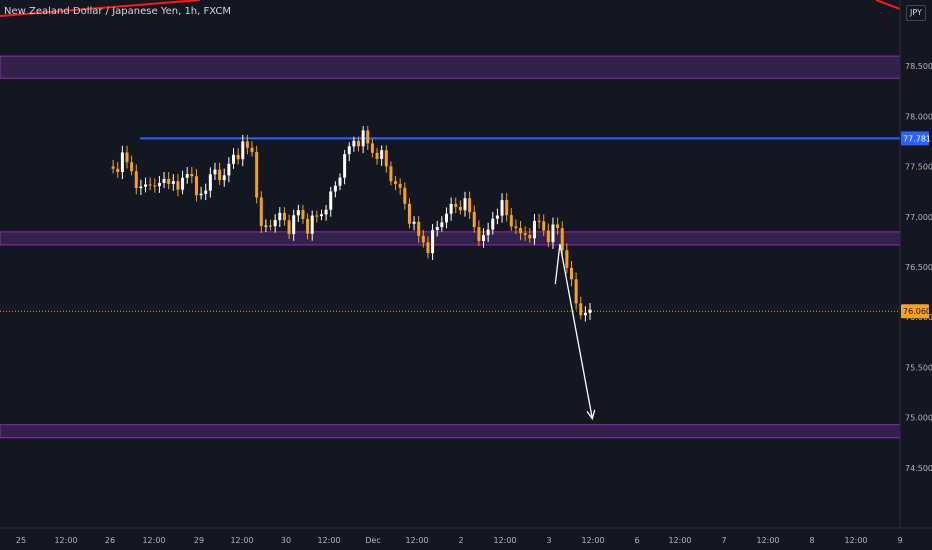 This screenshot has height=550, width=932. What do you see at coordinates (548, 540) in the screenshot?
I see `x-tick-label: 3` at bounding box center [548, 540].